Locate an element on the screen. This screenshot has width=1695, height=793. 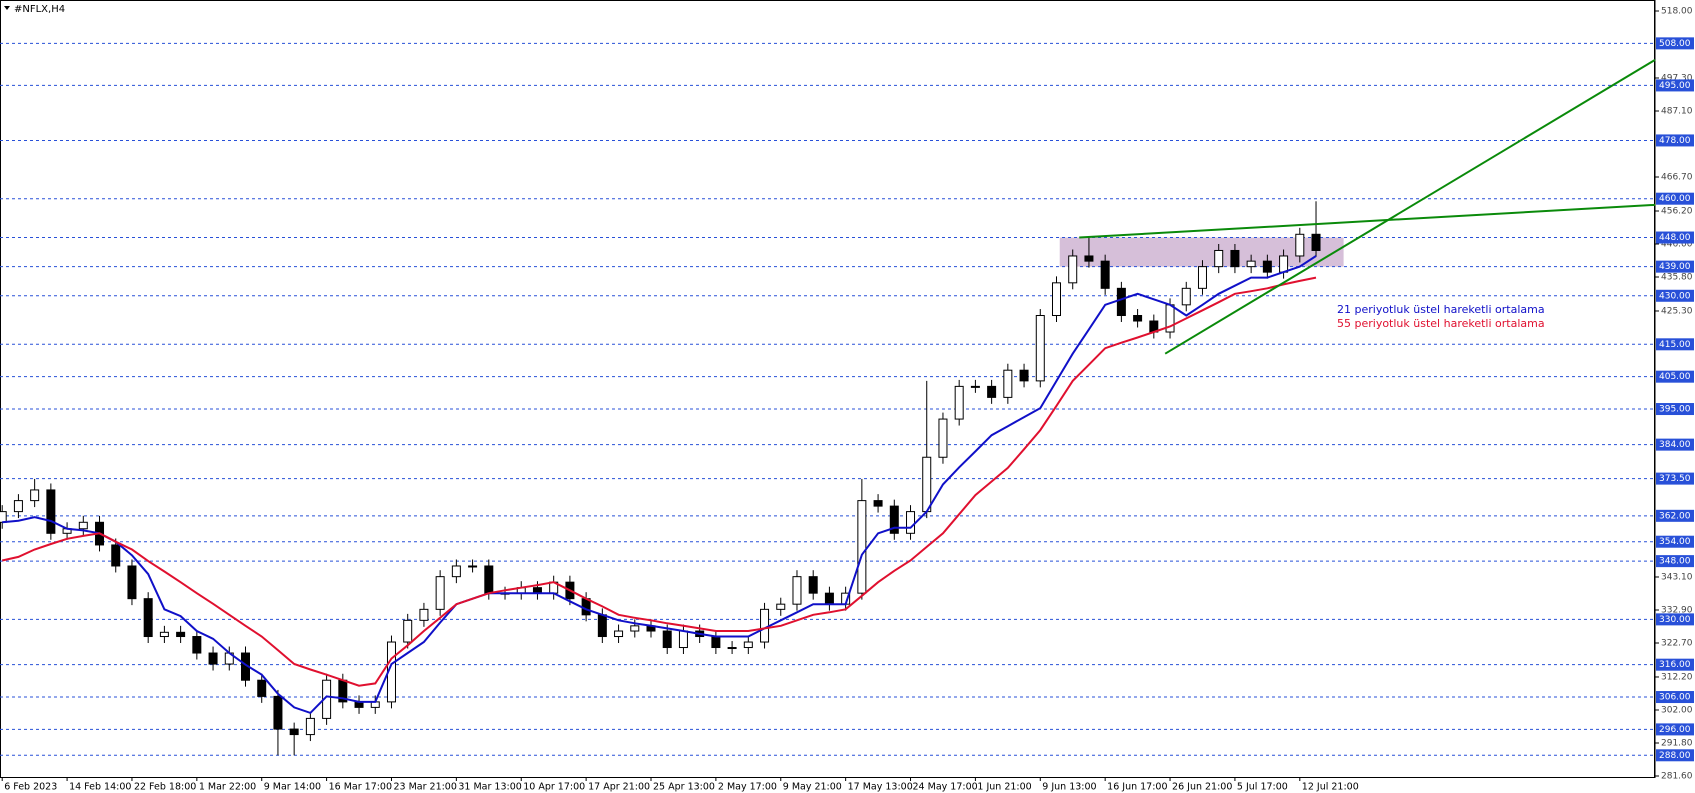
y-tick-label: 518.00 is located at coordinates (1677, 12).